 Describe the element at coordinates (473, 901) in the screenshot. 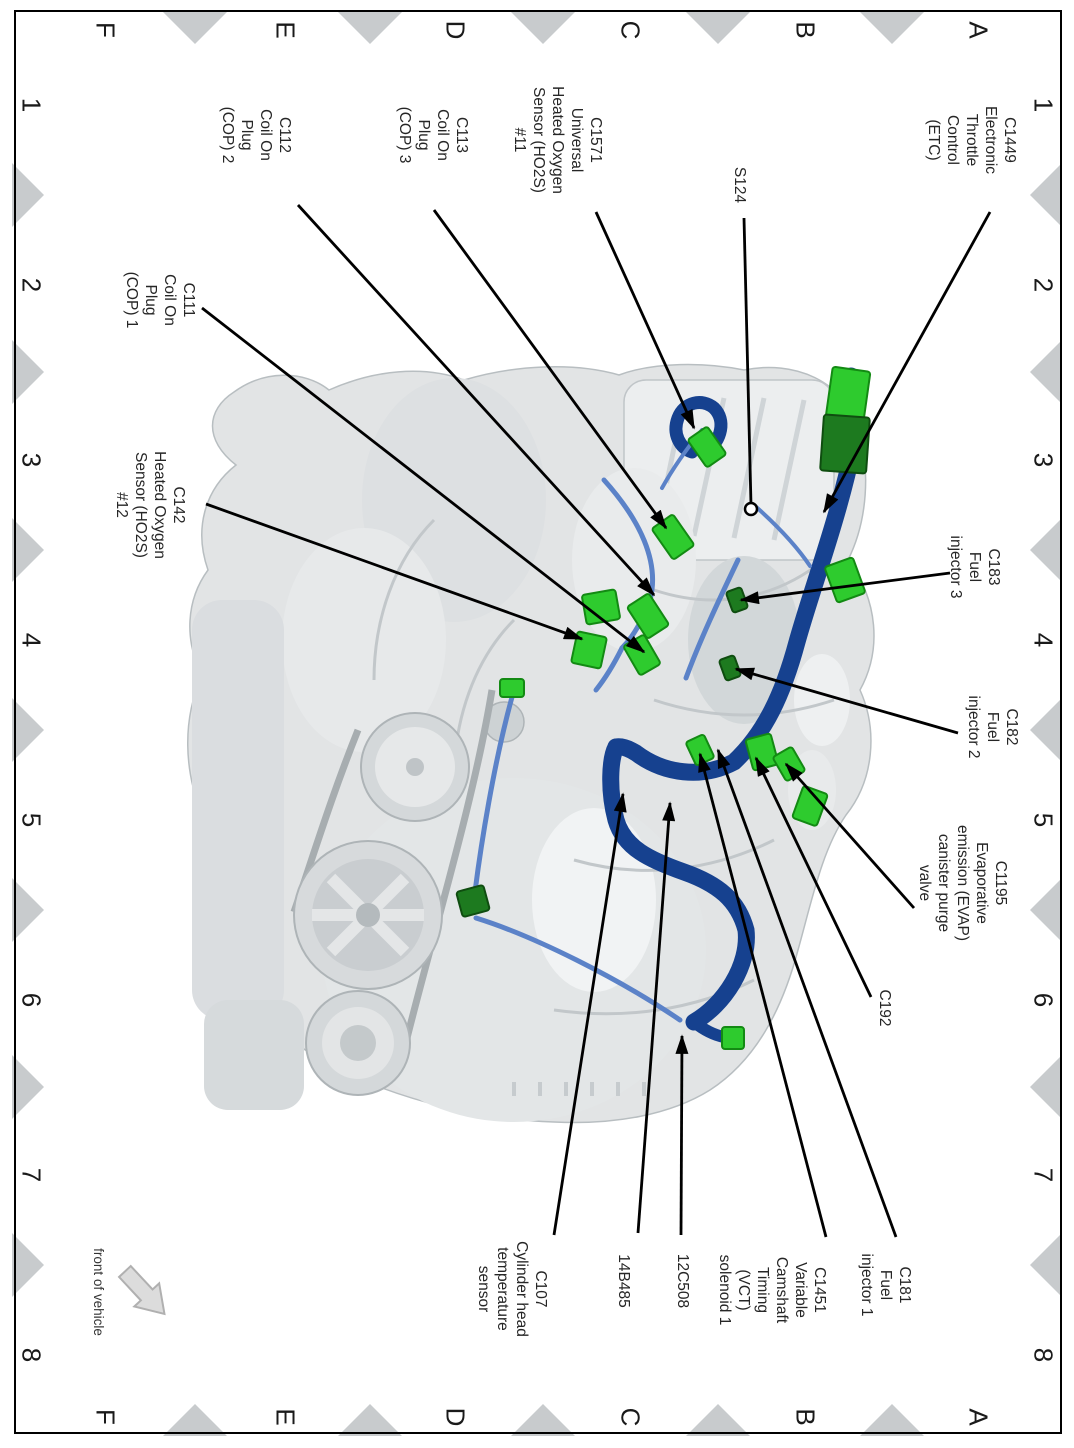

I see `sensor-body-icon` at that location.